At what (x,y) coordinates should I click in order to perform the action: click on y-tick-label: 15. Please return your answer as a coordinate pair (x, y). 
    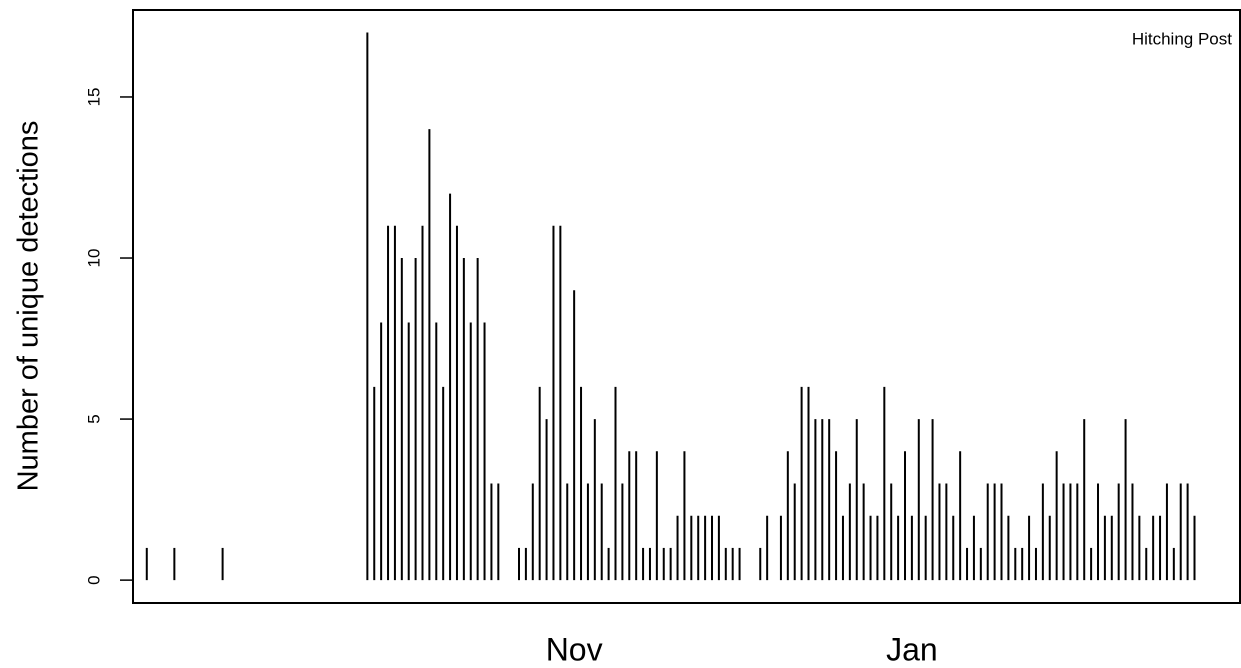
    Looking at the image, I should click on (93, 97).